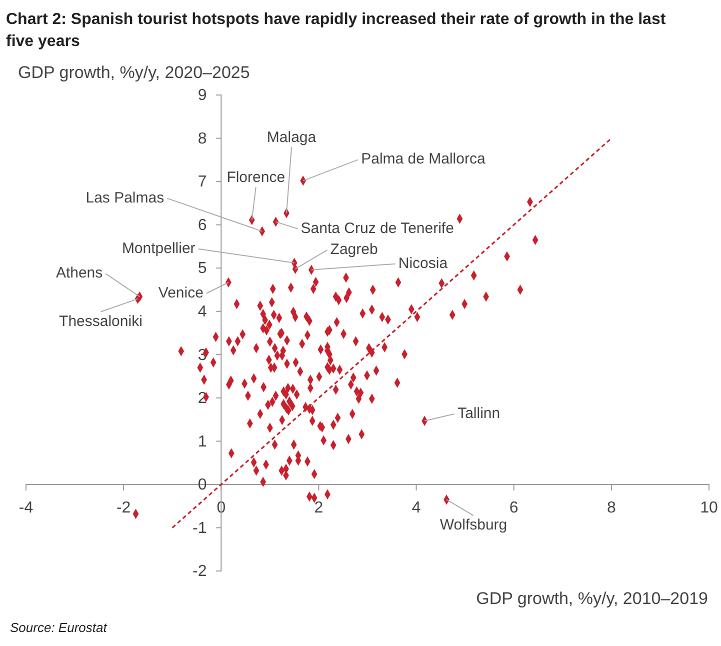 The height and width of the screenshot is (646, 721). Describe the element at coordinates (202, 441) in the screenshot. I see `y-tick-label: 1` at that location.